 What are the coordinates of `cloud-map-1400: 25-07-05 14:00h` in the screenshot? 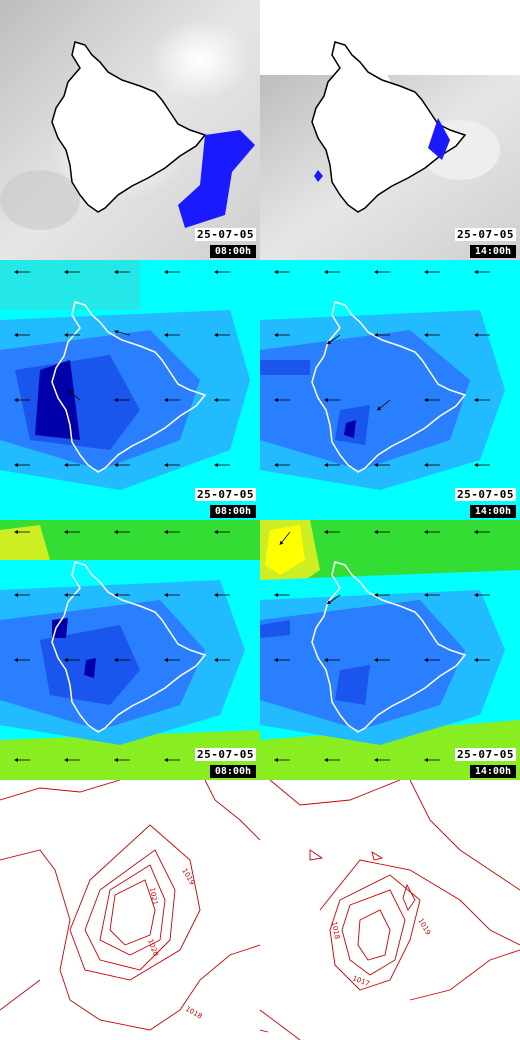 It's located at (390, 130).